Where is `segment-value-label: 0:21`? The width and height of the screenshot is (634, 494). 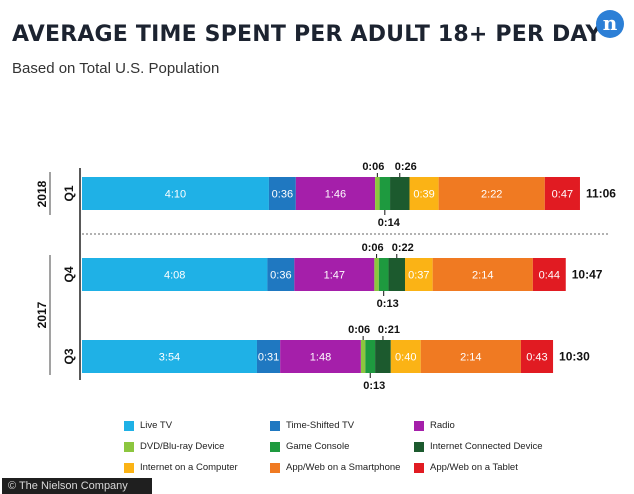
segment-value-label: 0:21 is located at coordinates (389, 330).